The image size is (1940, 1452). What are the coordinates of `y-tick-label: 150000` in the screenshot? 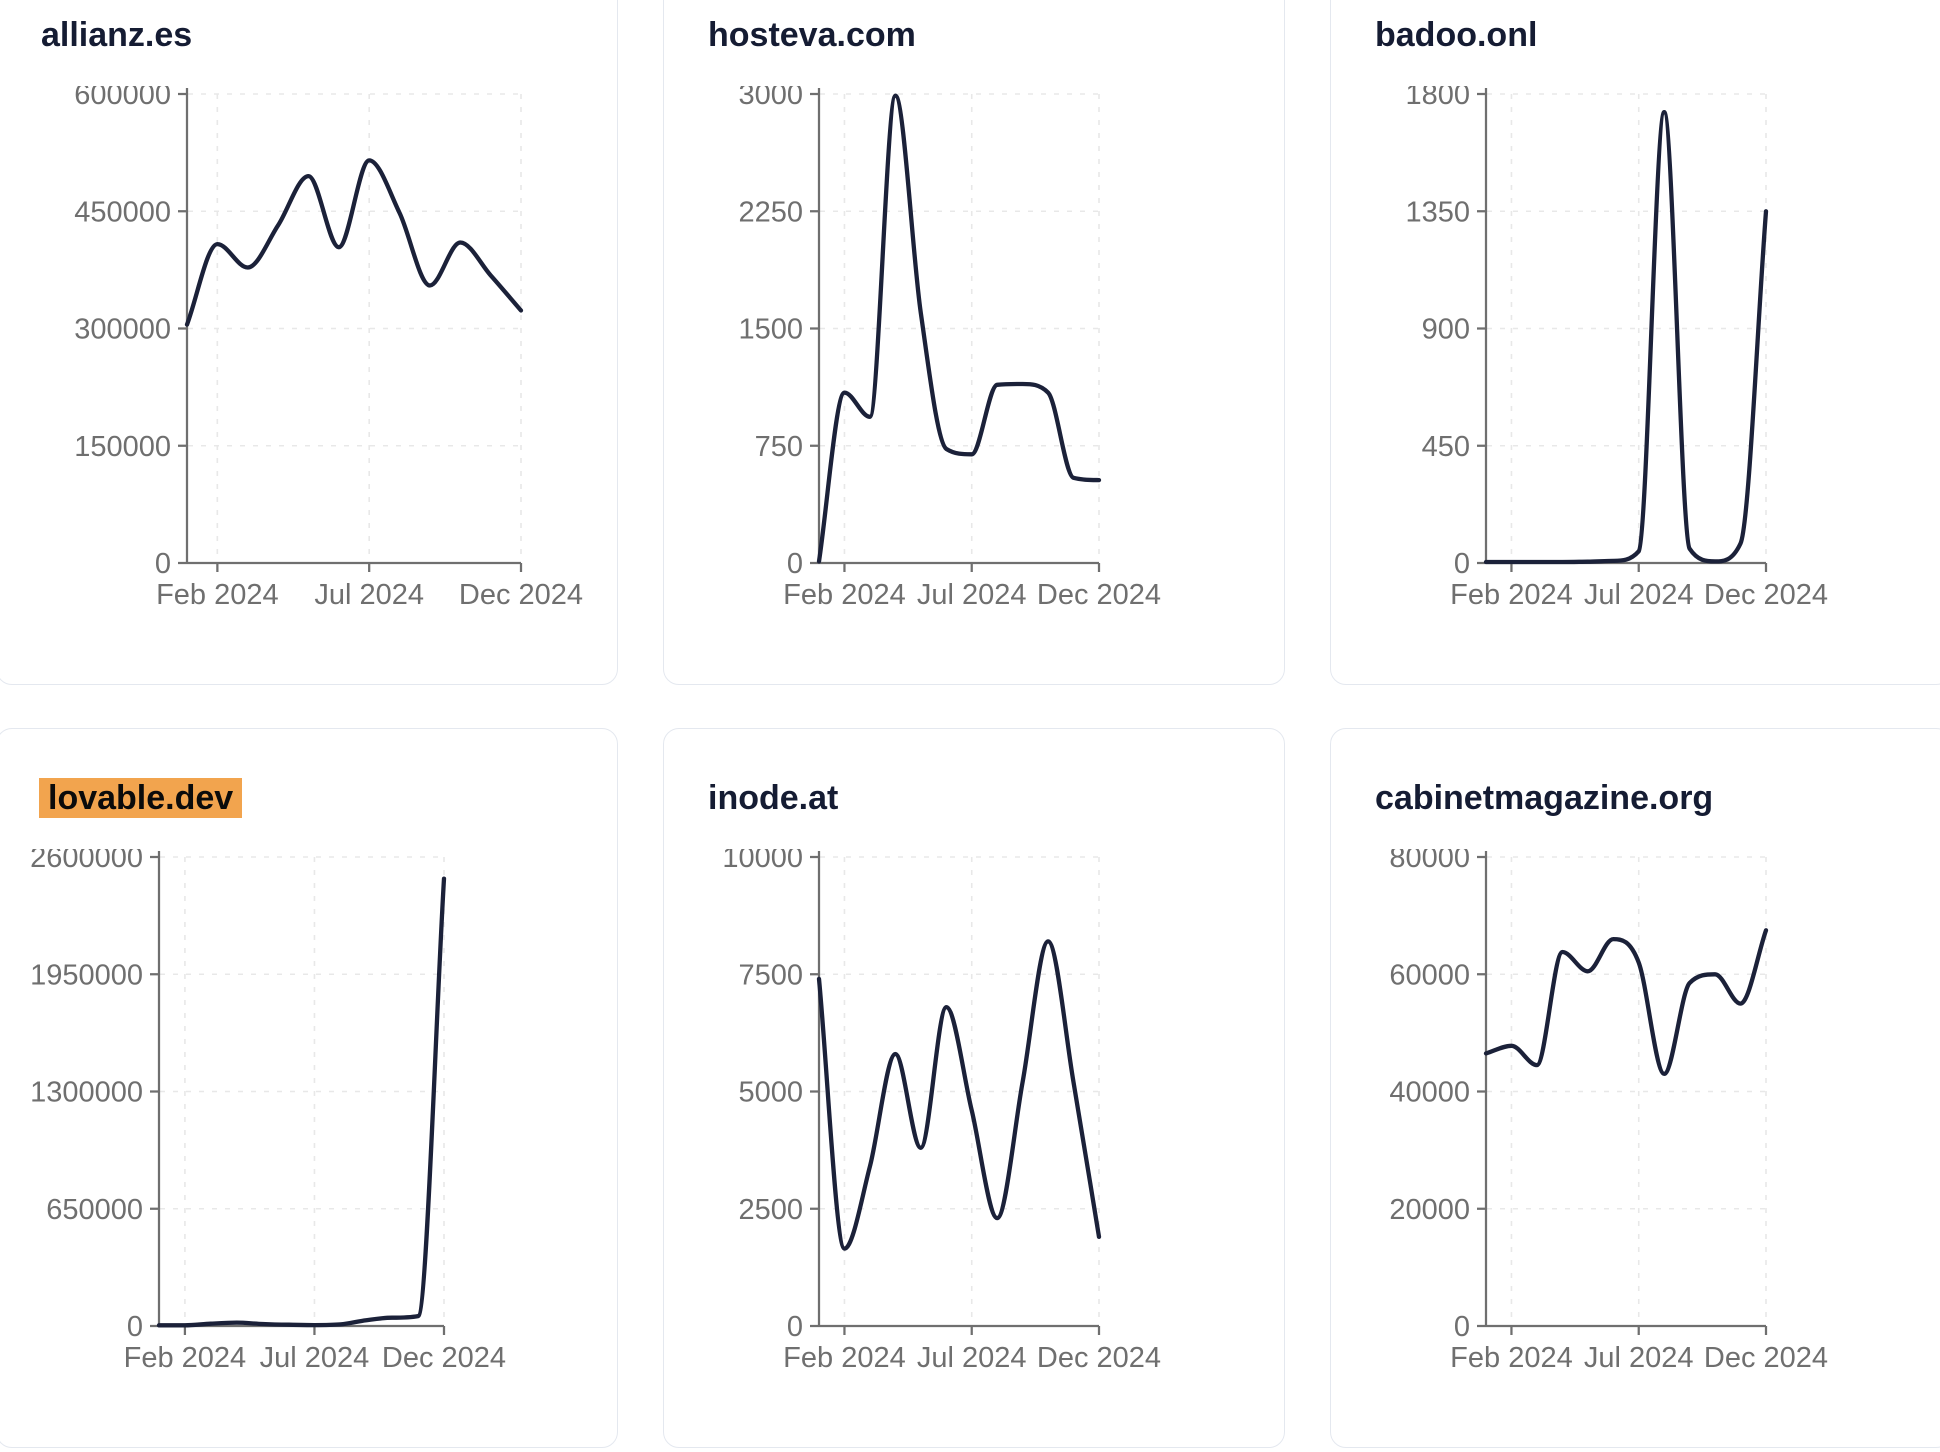 It's located at (122, 447).